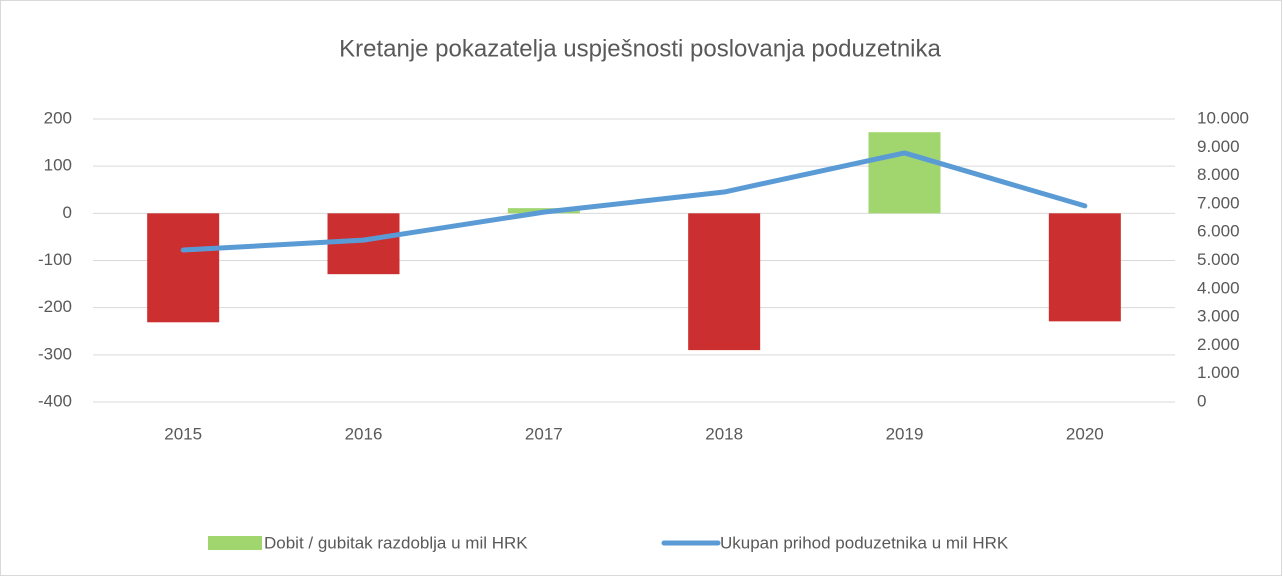 The image size is (1283, 577). What do you see at coordinates (1218, 287) in the screenshot?
I see `y2-tick-label: 4.000` at bounding box center [1218, 287].